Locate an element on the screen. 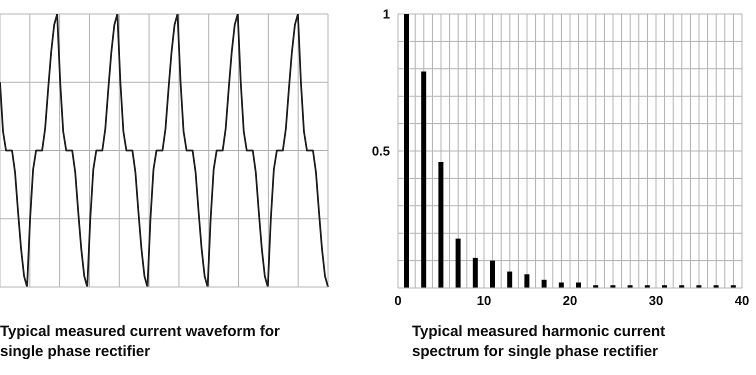 This screenshot has height=375, width=756. text: Typical measured current waveform for single phase rectifier is located at coordinates (140, 342).